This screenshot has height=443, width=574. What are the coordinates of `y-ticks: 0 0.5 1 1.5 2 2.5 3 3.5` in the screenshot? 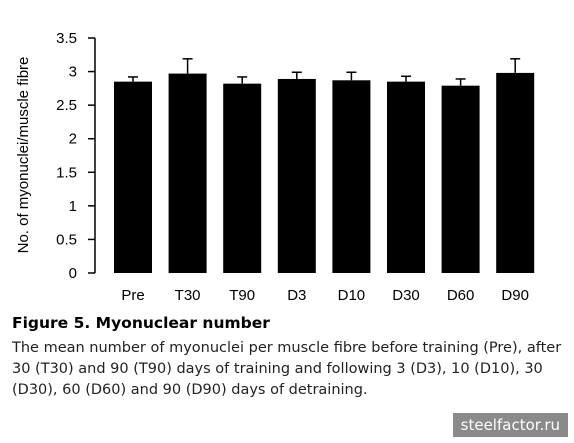 It's located at (75, 156).